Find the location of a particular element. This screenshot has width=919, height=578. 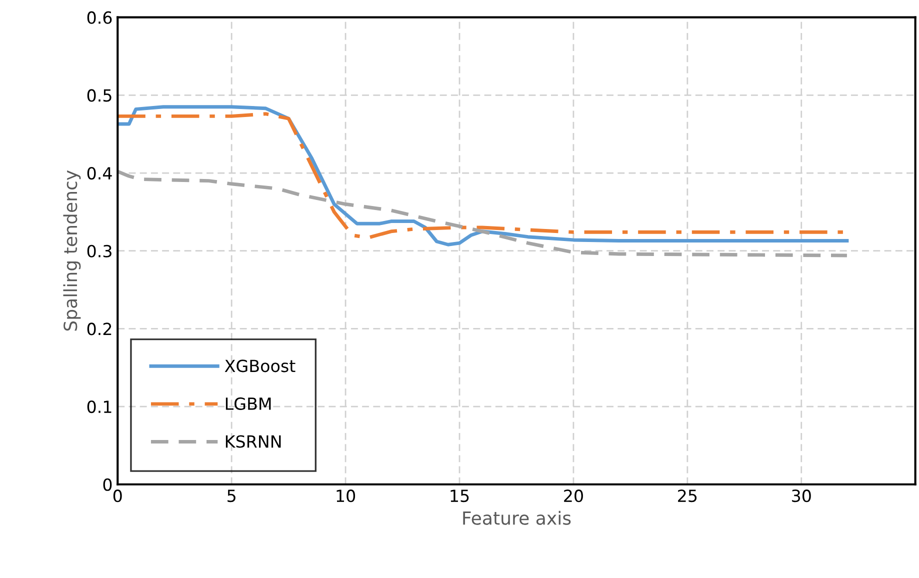

y-axis-title: Spalling tendency is located at coordinates (72, 250).